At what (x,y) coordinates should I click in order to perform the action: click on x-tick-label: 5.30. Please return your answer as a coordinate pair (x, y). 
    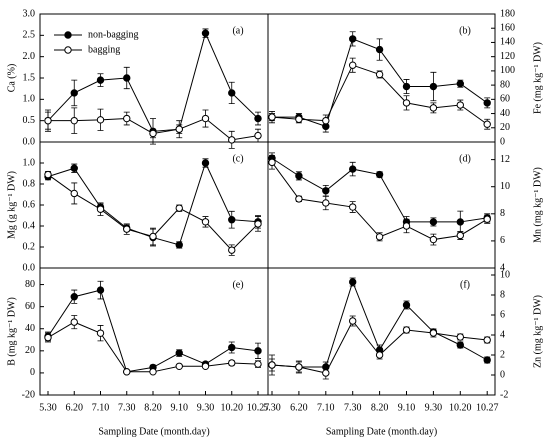
    Looking at the image, I should click on (48, 407).